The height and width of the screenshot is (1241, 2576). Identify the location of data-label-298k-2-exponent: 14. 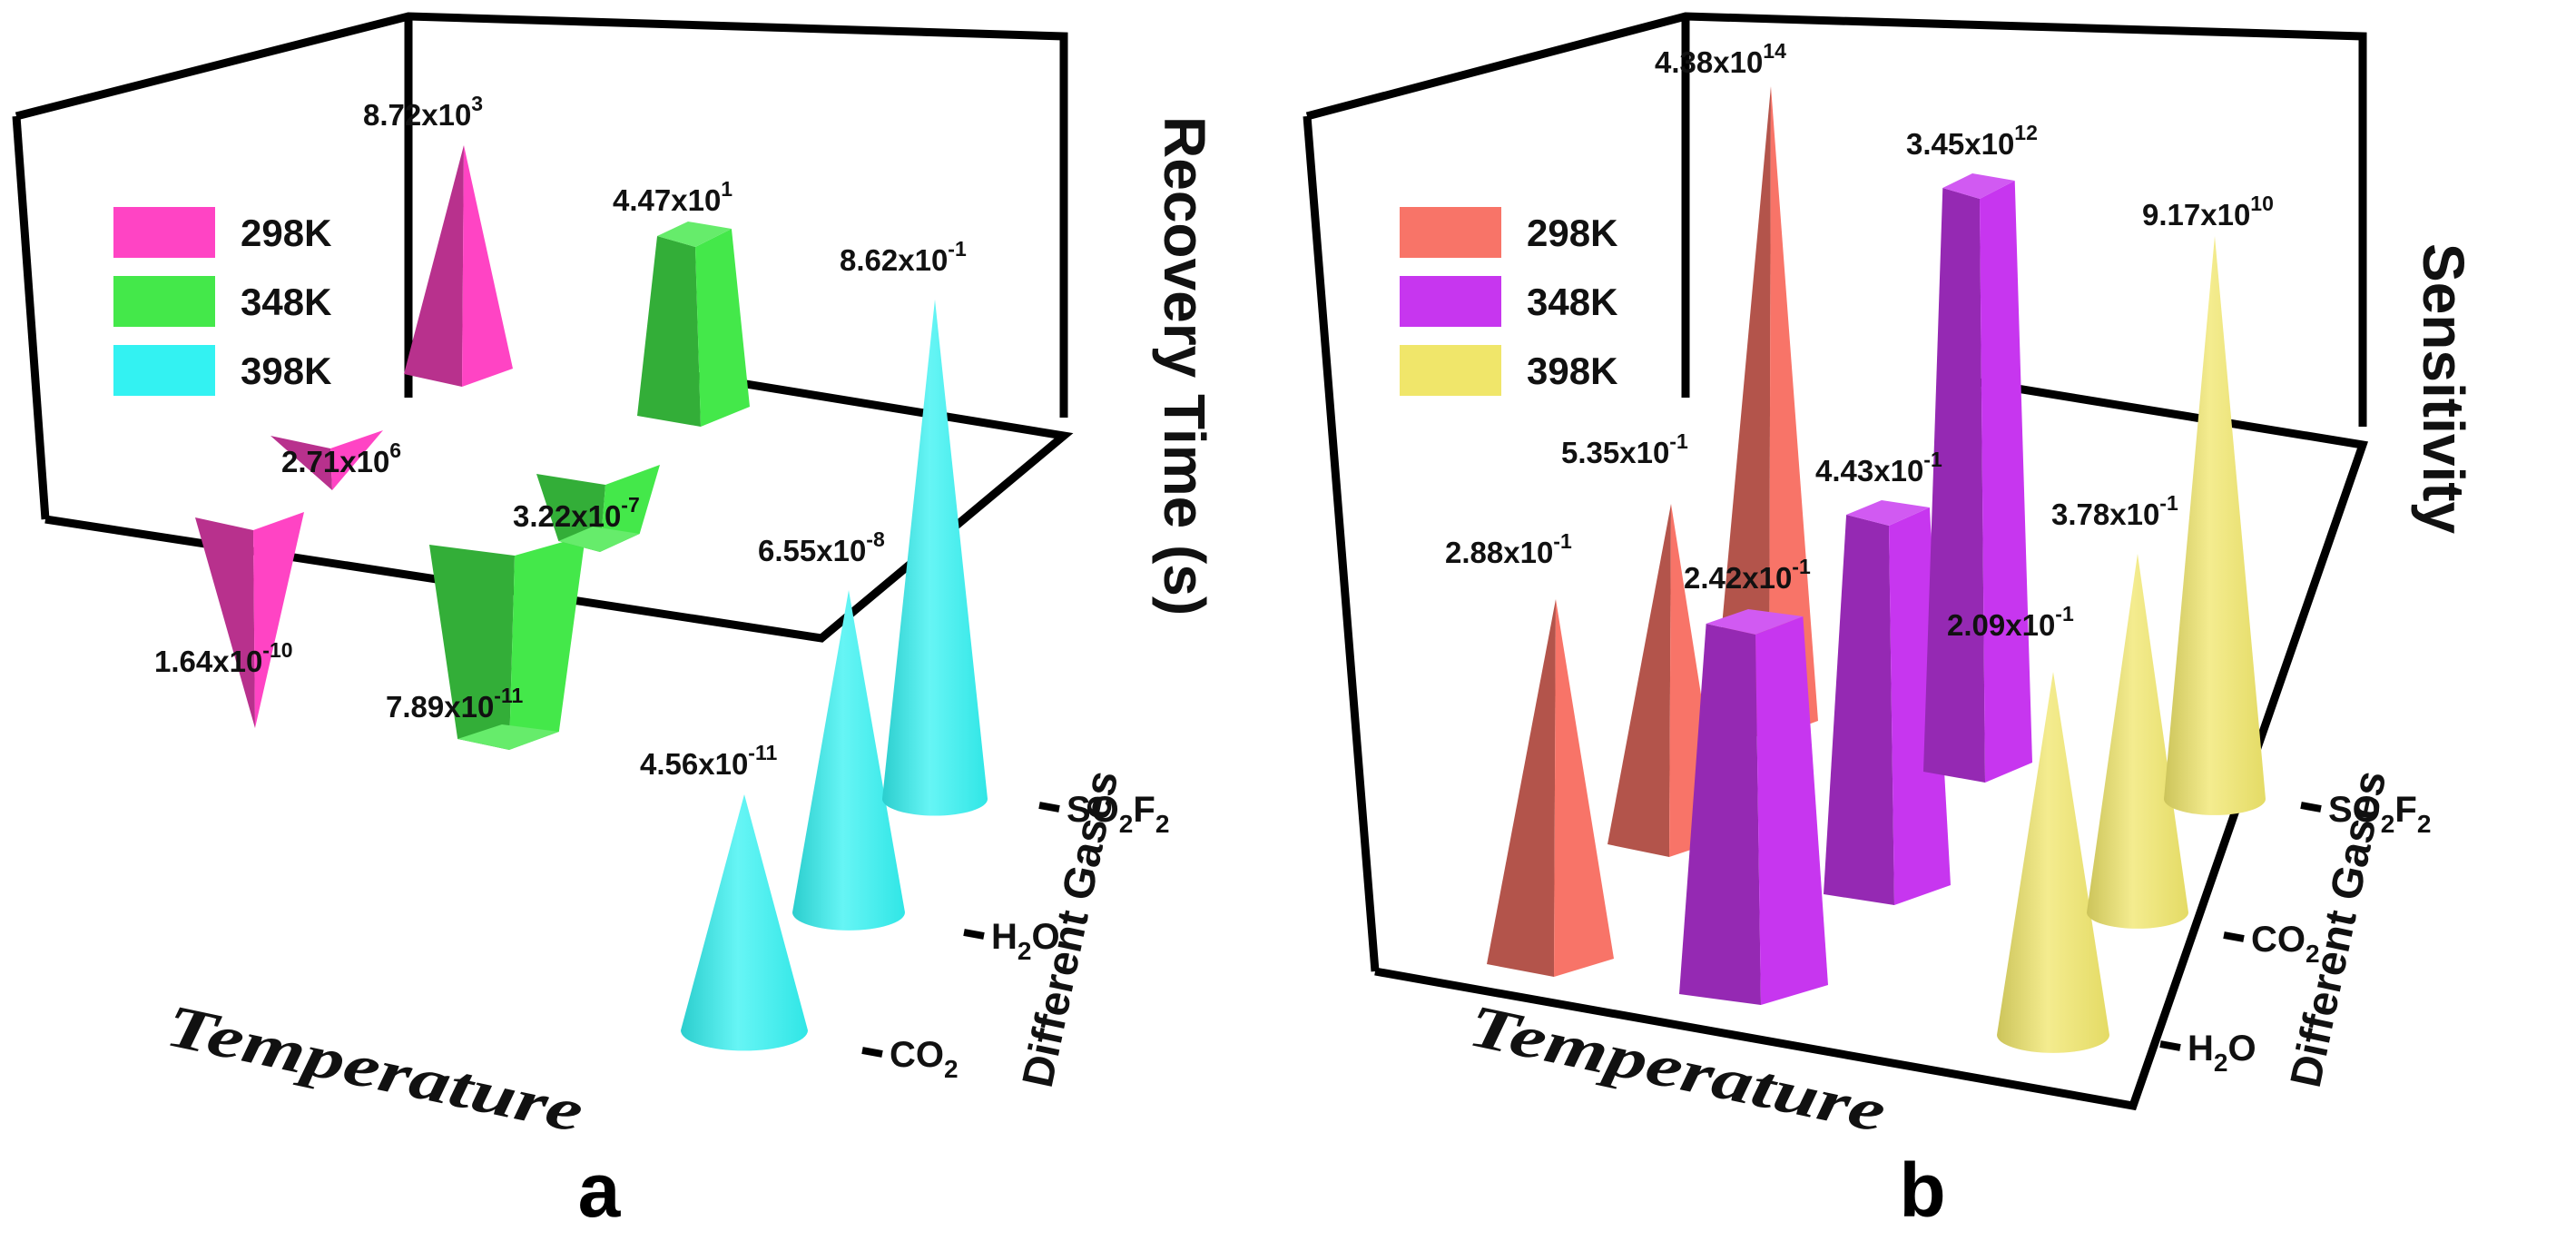
(1774, 51).